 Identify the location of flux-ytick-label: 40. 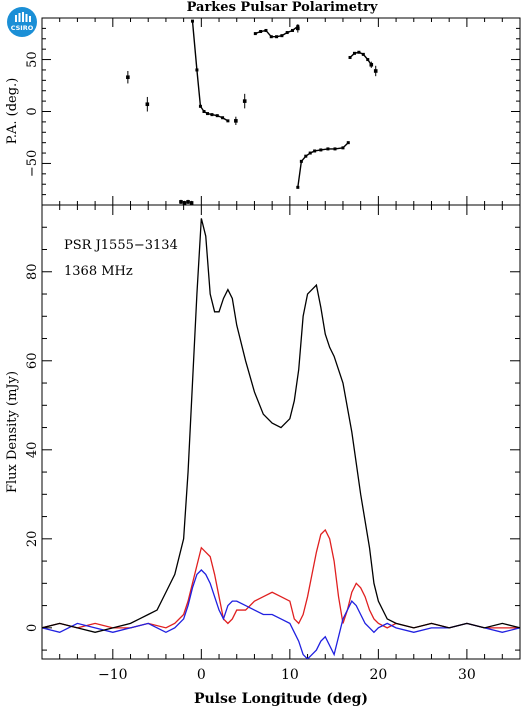
(32, 450).